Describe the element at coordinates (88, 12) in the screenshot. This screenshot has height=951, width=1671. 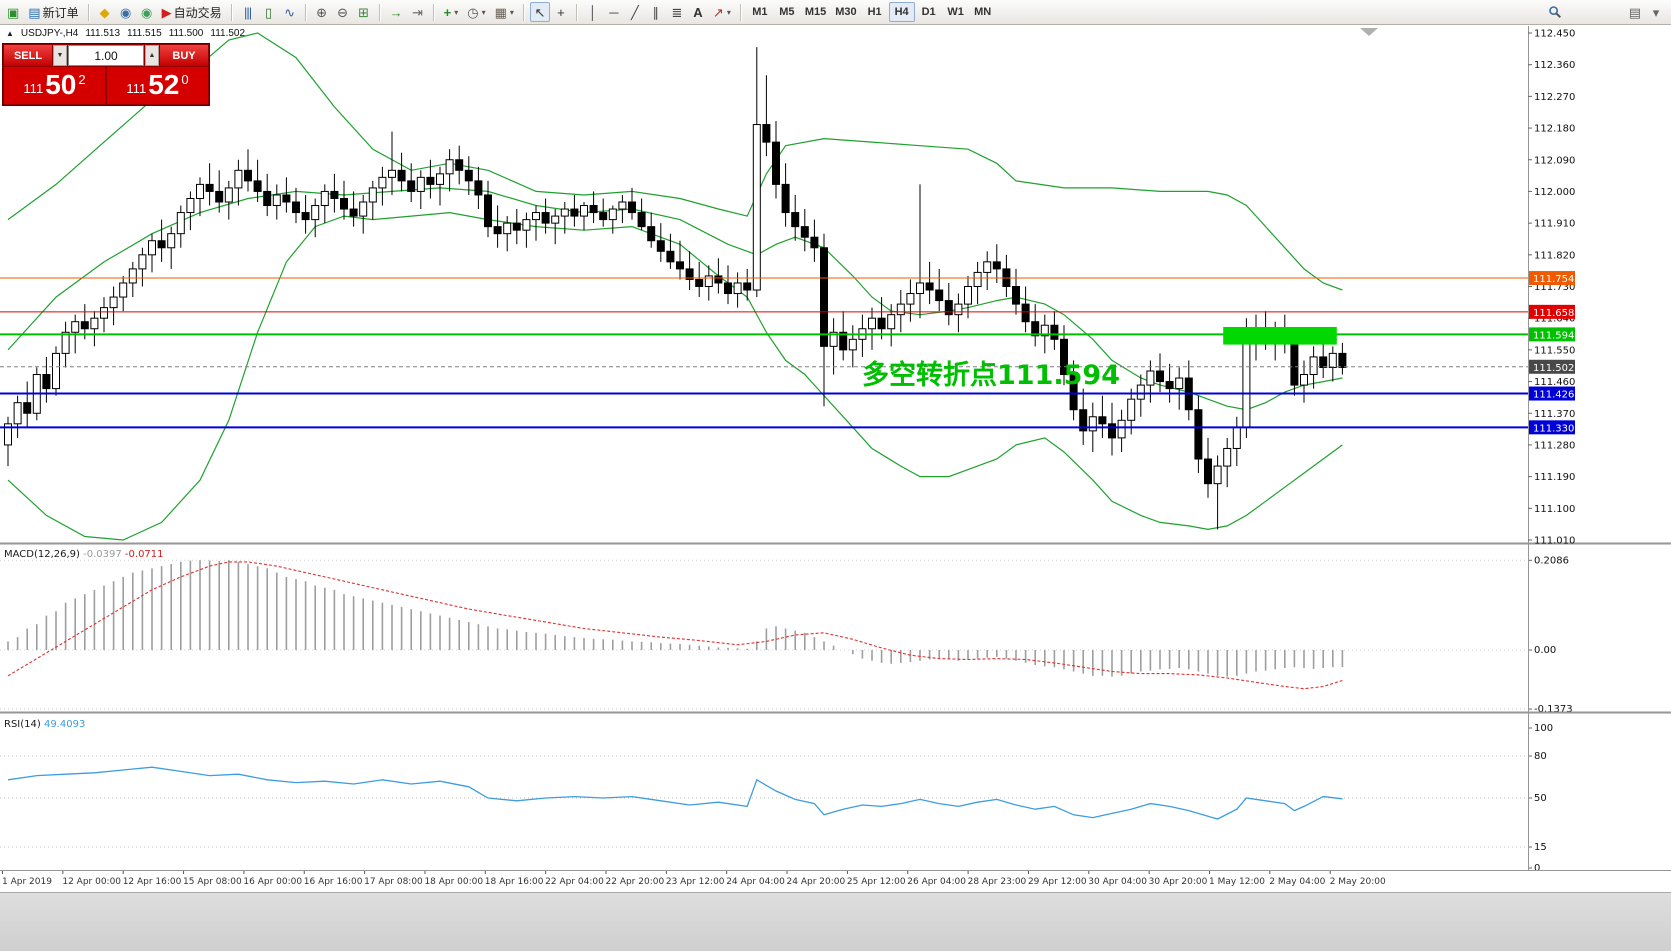
I see `toolbar-separator` at that location.